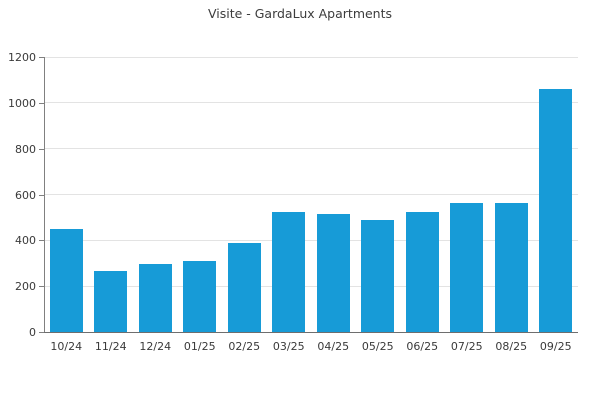 This screenshot has width=600, height=400. What do you see at coordinates (311, 332) in the screenshot?
I see `x-axis-line` at bounding box center [311, 332].